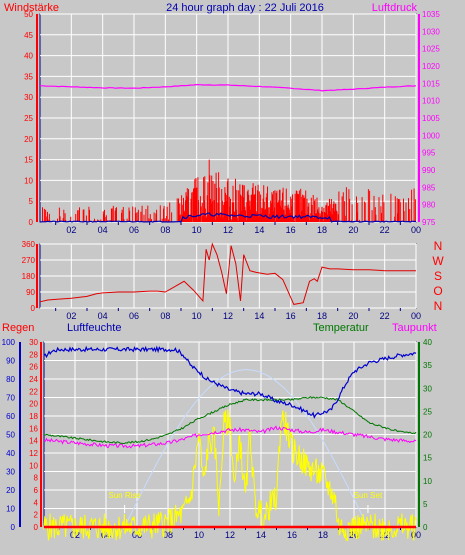 This screenshot has width=465, height=555. What do you see at coordinates (427, 342) in the screenshot?
I see `temperature-tick-label: 40` at bounding box center [427, 342].